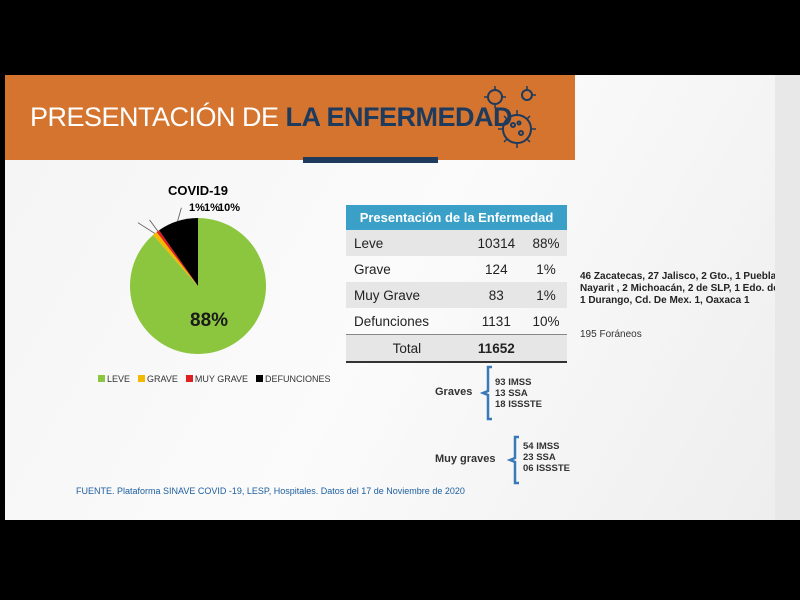 The image size is (800, 600). What do you see at coordinates (370, 160) in the screenshot?
I see `title-underline` at bounding box center [370, 160].